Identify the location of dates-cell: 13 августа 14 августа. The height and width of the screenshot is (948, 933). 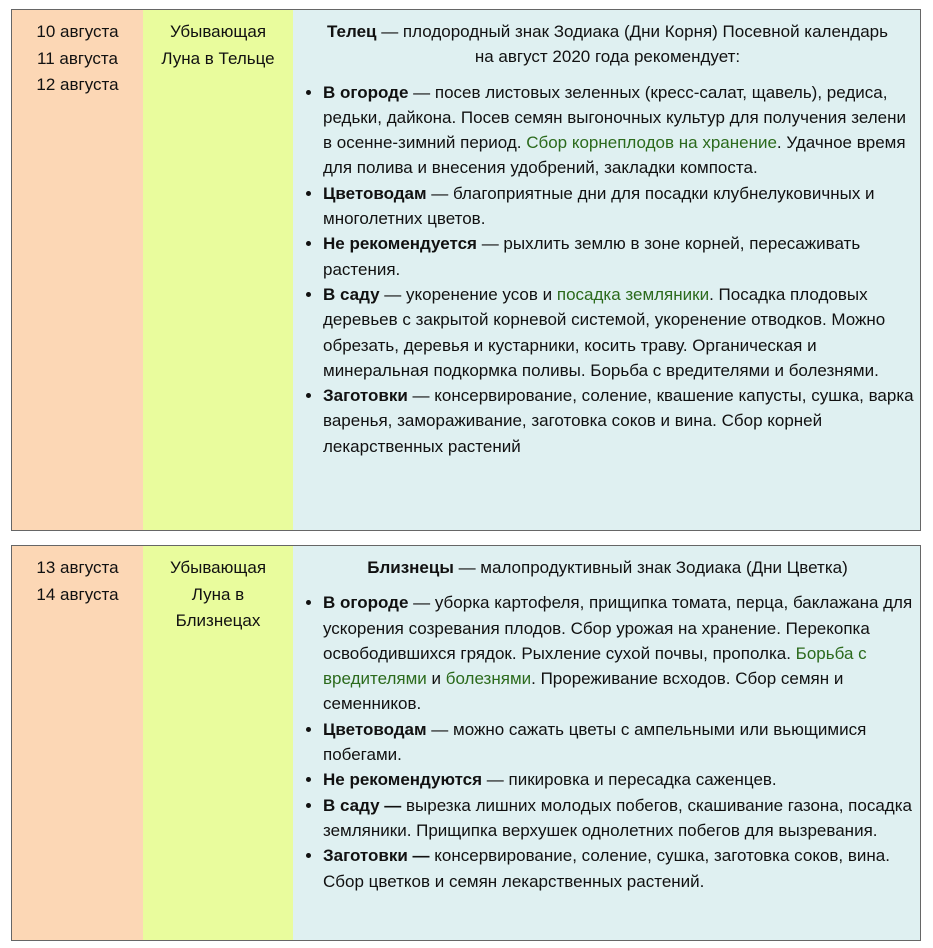
(77, 743).